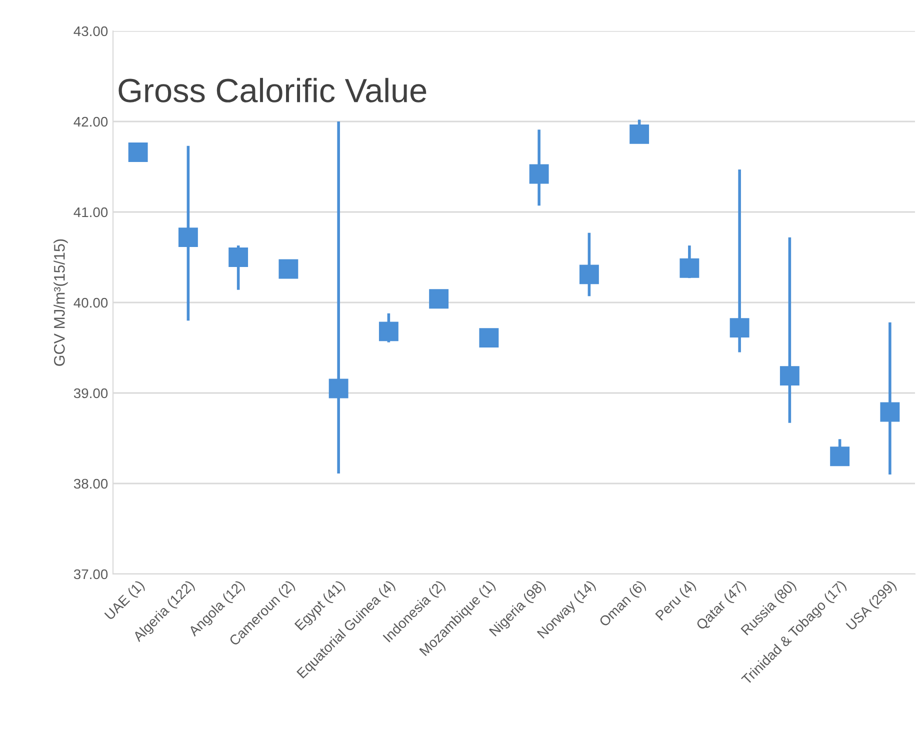 The width and height of the screenshot is (924, 729). Describe the element at coordinates (61, 302) in the screenshot. I see `y-axis-title: GCV MJ/m³(15/15)` at that location.